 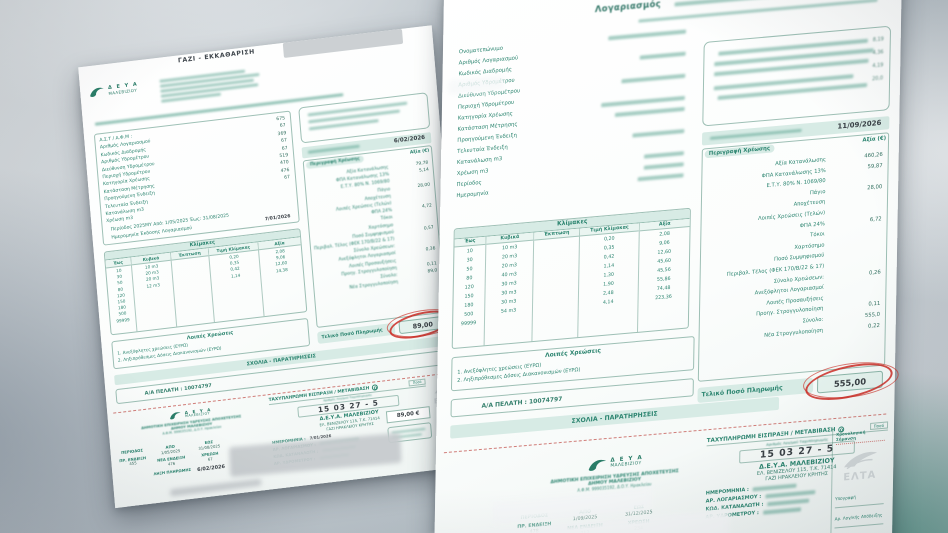 I want to click on elta-text: ΕΛΤΑ, so click(x=860, y=476).